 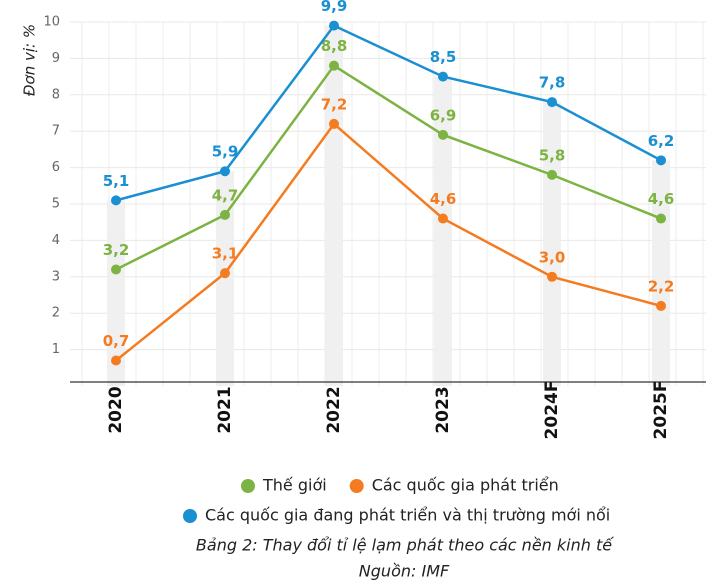 What do you see at coordinates (116, 250) in the screenshot?
I see `data-label: 3,2` at bounding box center [116, 250].